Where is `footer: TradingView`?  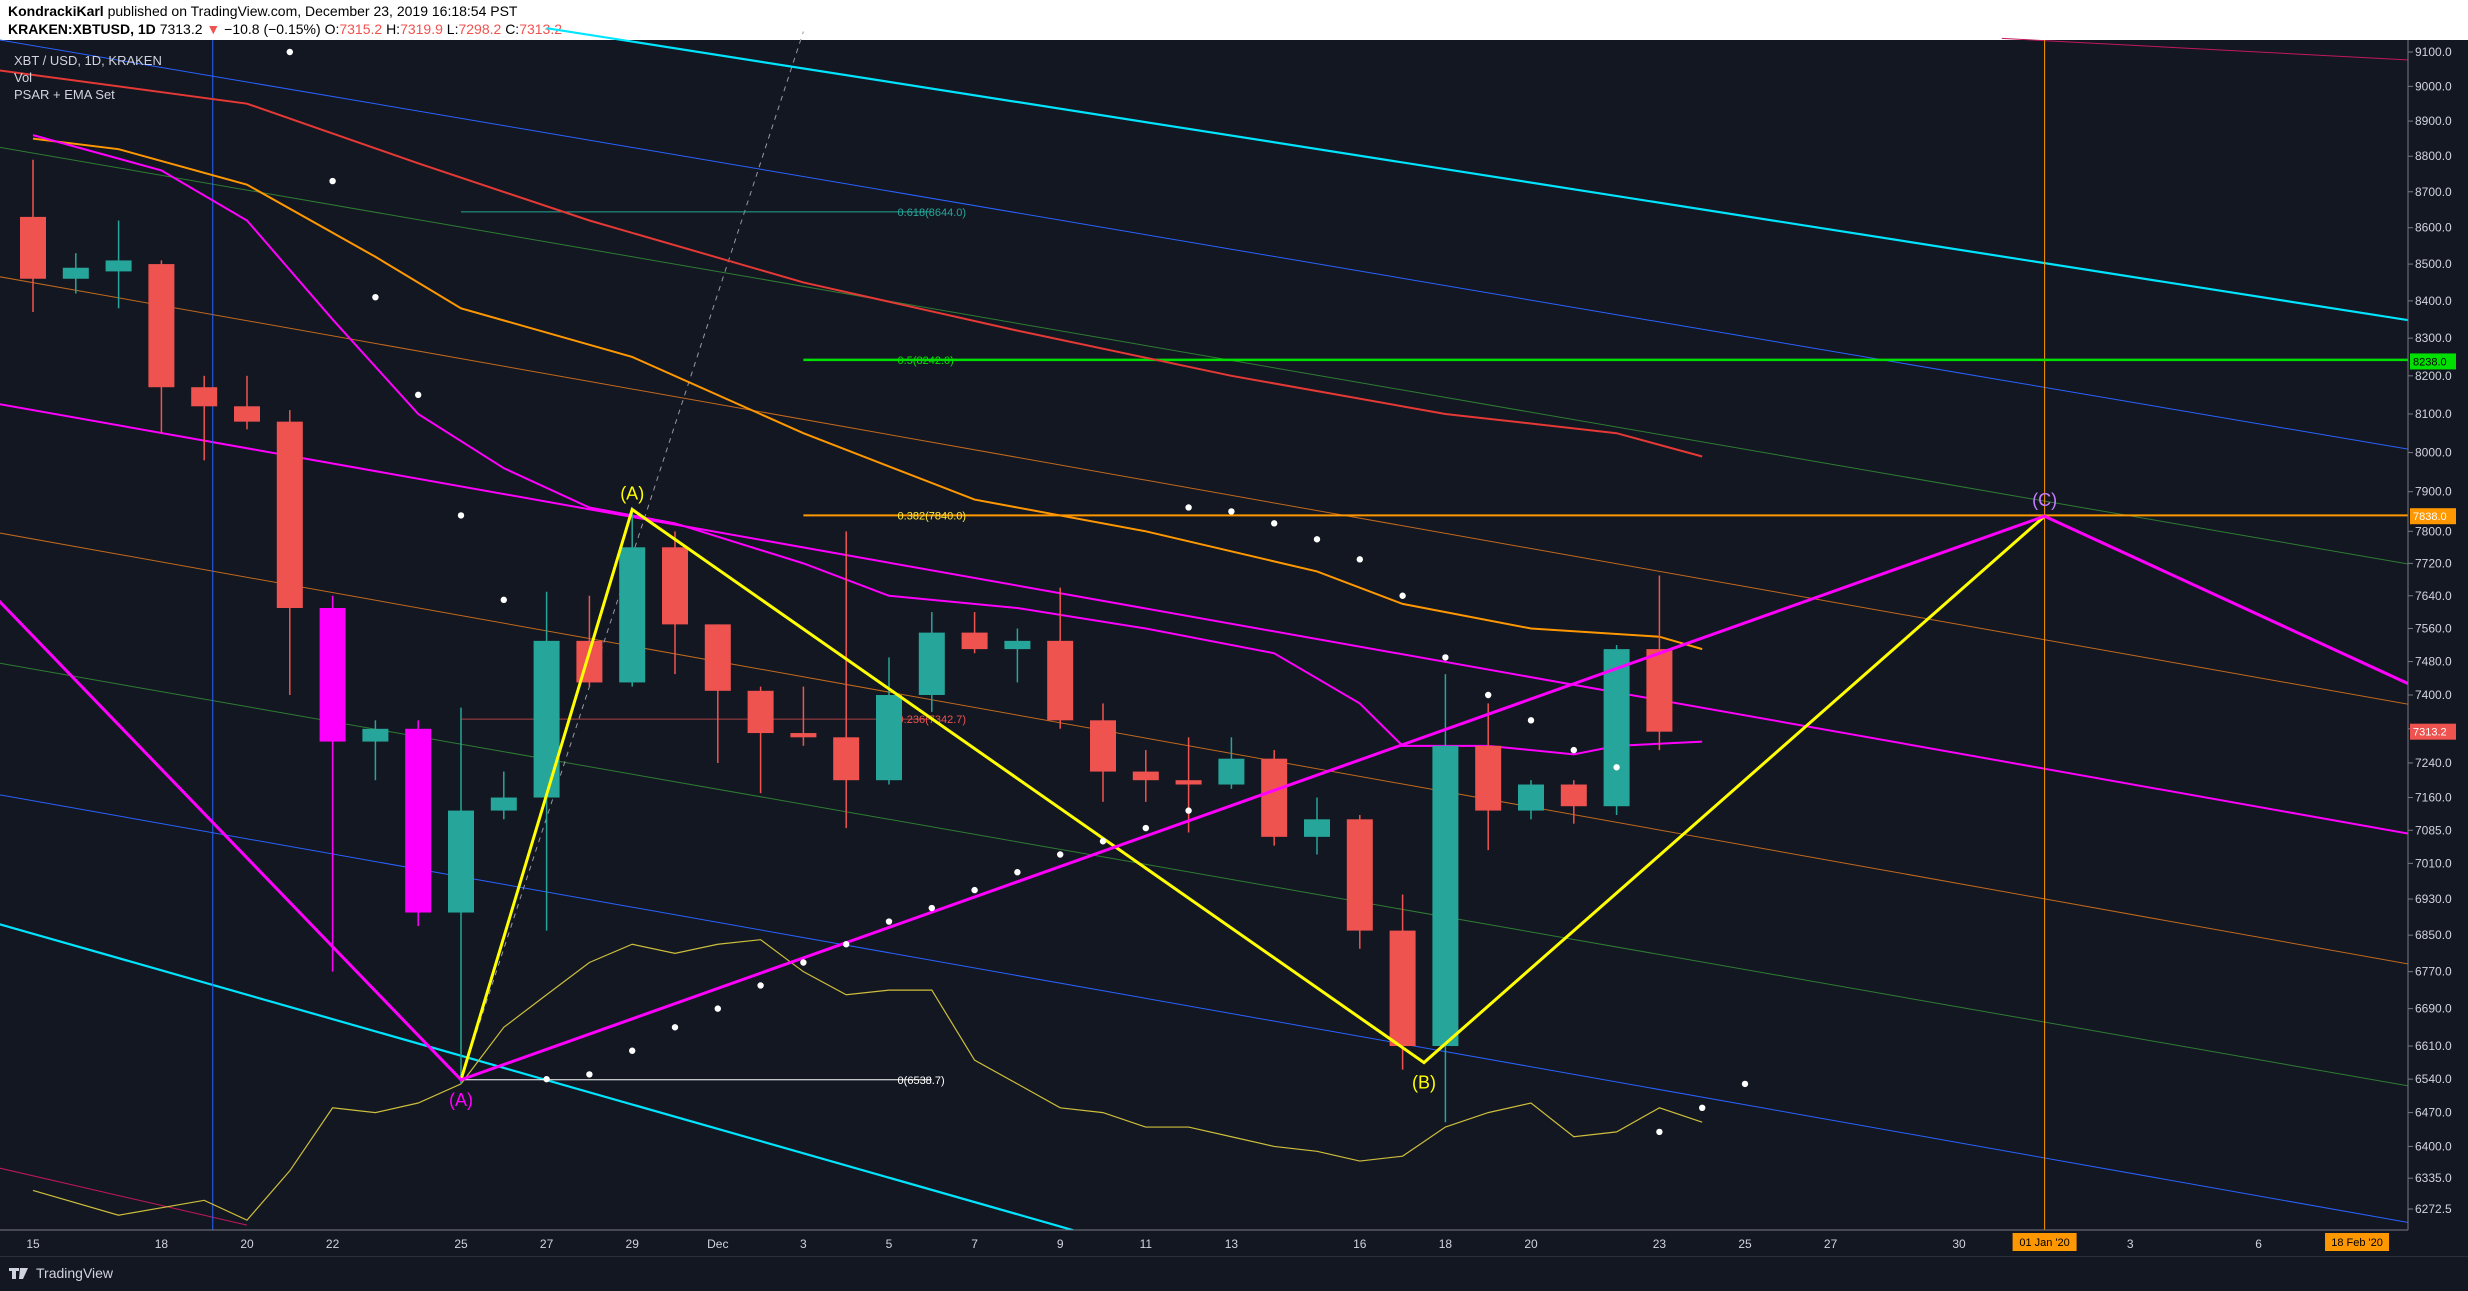 footer: TradingView is located at coordinates (1234, 1273).